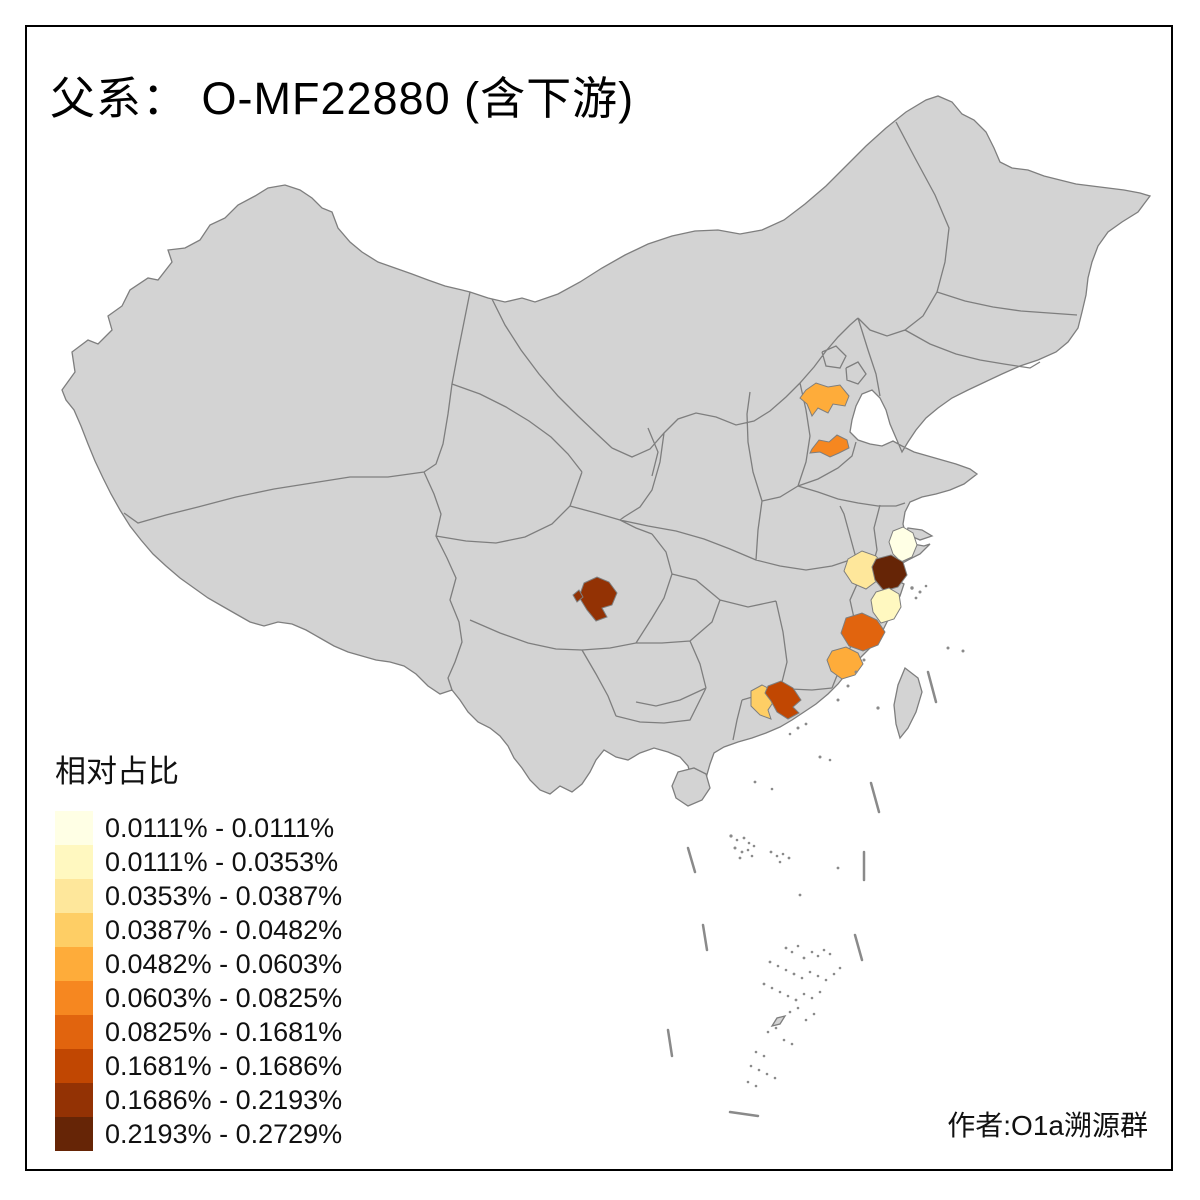 Image resolution: width=1200 pixels, height=1200 pixels. What do you see at coordinates (117, 771) in the screenshot?
I see `legend-title: 相对占比` at bounding box center [117, 771].